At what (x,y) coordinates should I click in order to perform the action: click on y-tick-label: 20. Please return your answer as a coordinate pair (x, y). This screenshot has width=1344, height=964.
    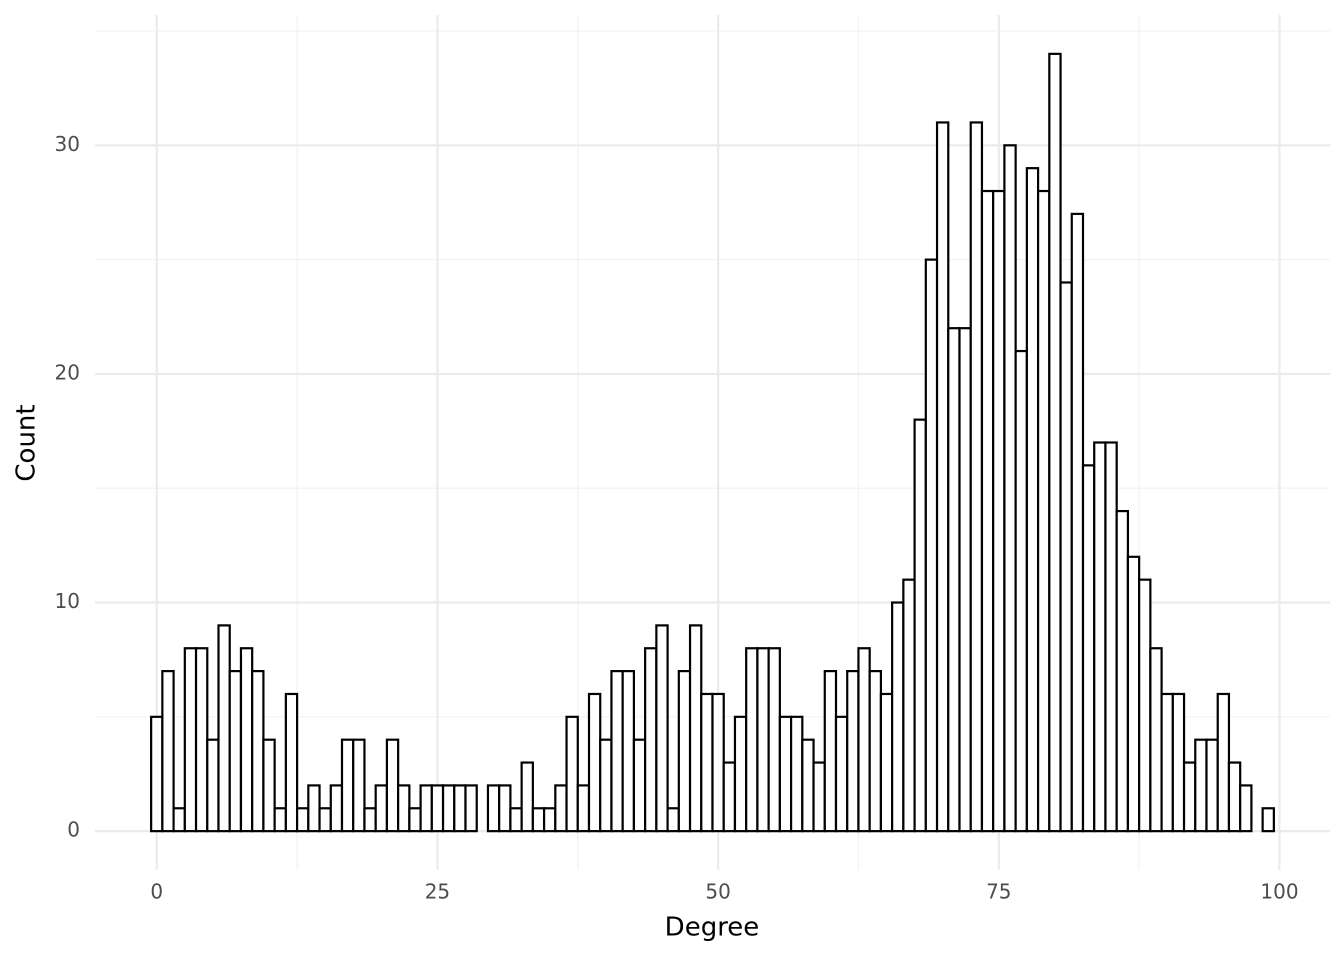
    Looking at the image, I should click on (67, 372).